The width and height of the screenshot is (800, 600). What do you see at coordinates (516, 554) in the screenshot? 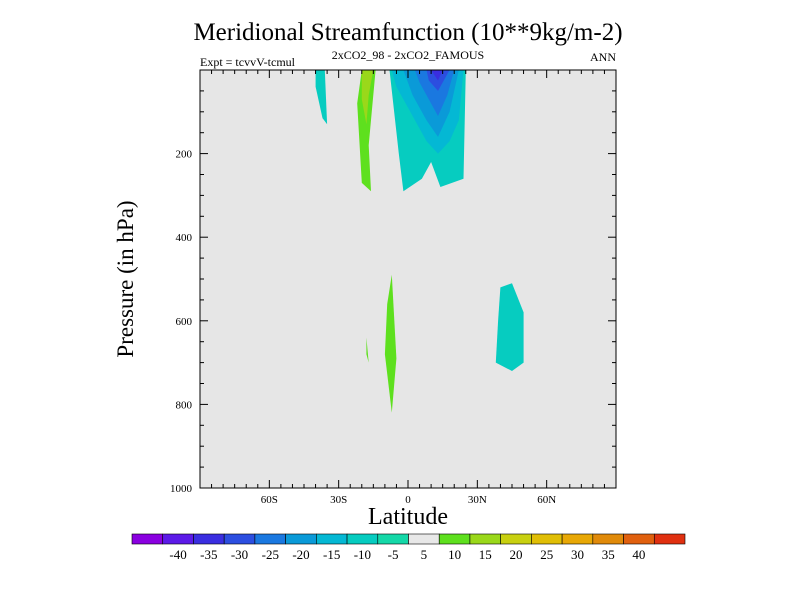
I see `colorbar-label: 20` at bounding box center [516, 554].